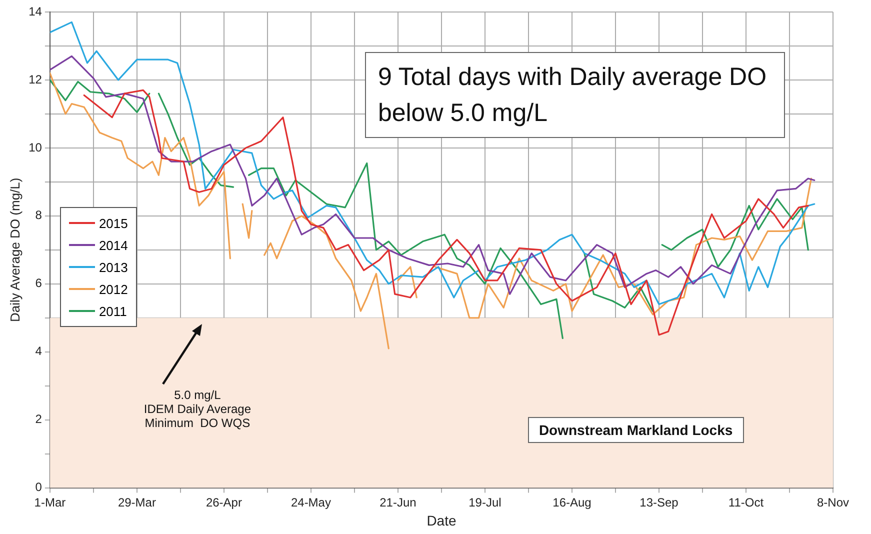 Image resolution: width=871 pixels, height=534 pixels. Describe the element at coordinates (38, 419) in the screenshot. I see `y-tick-label: 2` at that location.